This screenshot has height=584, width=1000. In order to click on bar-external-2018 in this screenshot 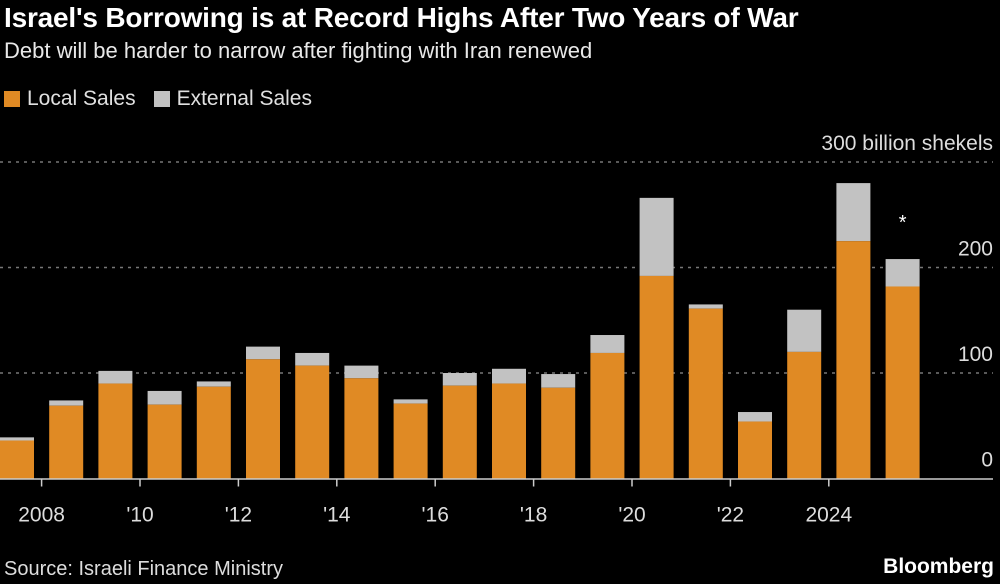, I will do `click(558, 381)`.